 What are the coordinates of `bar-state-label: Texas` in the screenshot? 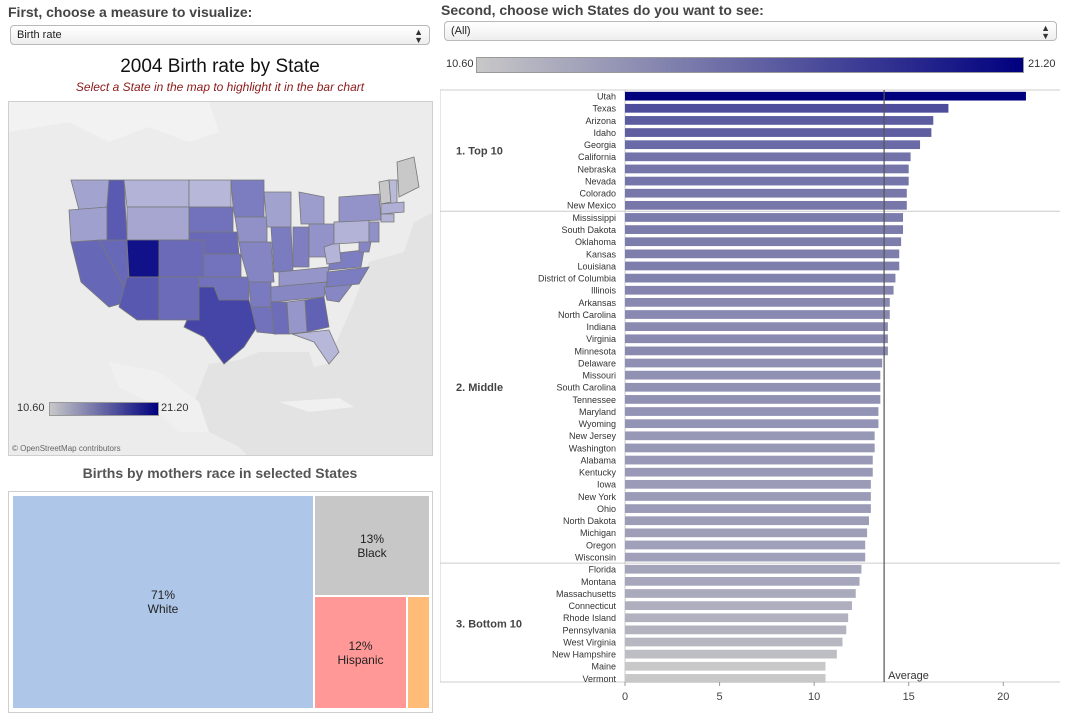 It's located at (604, 109).